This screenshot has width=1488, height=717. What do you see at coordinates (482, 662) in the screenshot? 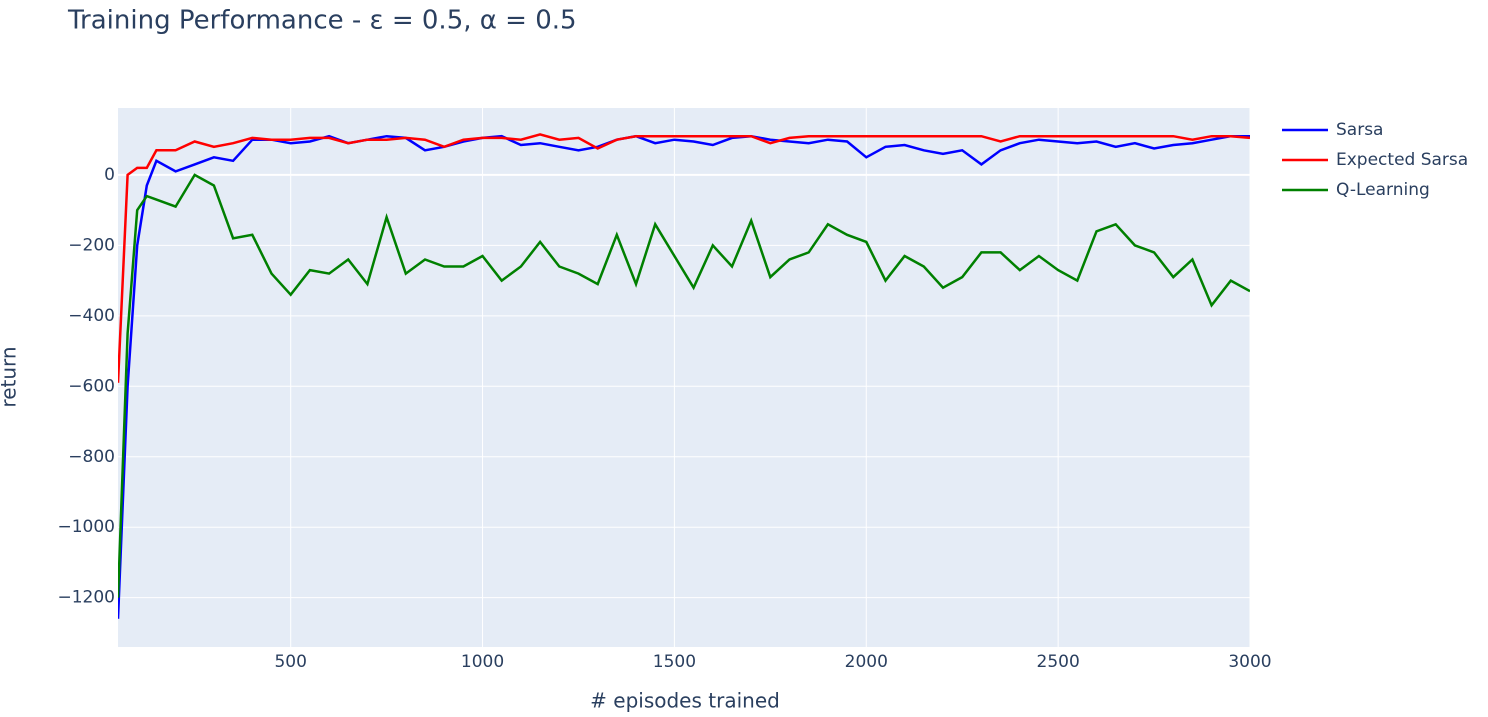
I see `x-tick-label: 1000` at bounding box center [482, 662].